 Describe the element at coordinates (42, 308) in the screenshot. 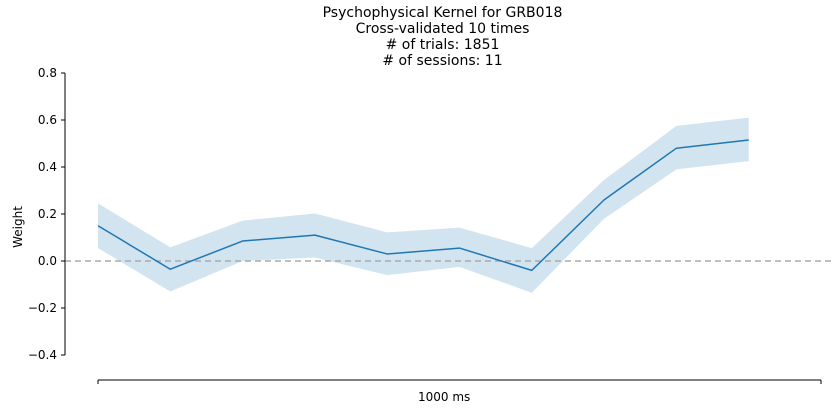

I see `y-tick-label: −0.2` at that location.